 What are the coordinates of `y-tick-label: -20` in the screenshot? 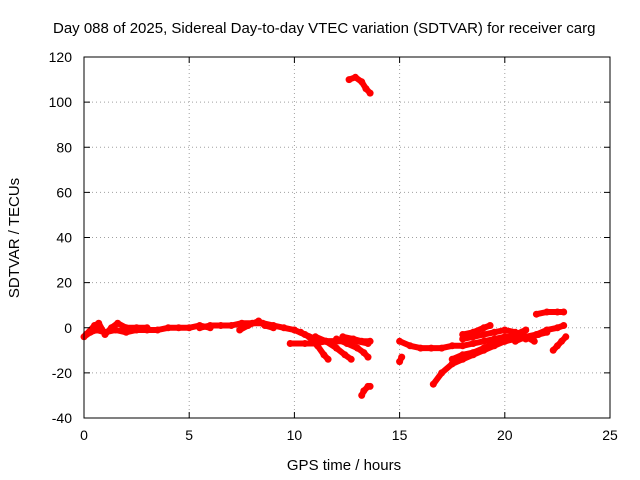 It's located at (62, 373).